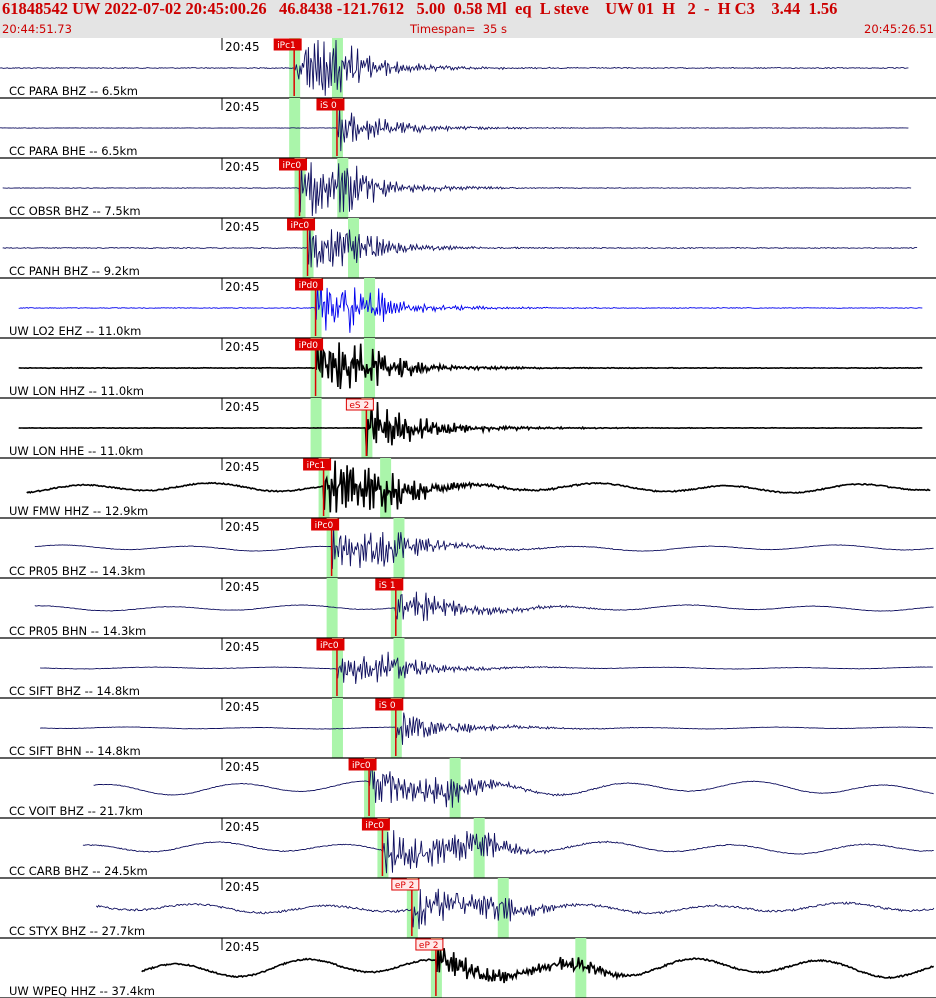 The image size is (936, 998). What do you see at coordinates (77, 631) in the screenshot?
I see `station-label: CC PR05 BHN -- 14.3km` at bounding box center [77, 631].